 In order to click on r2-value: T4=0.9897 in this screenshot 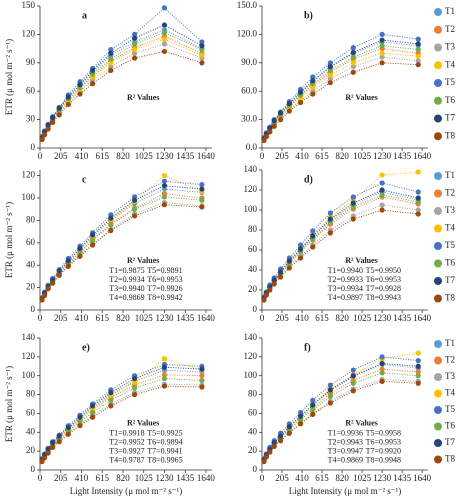, I will do `click(345, 297)`.